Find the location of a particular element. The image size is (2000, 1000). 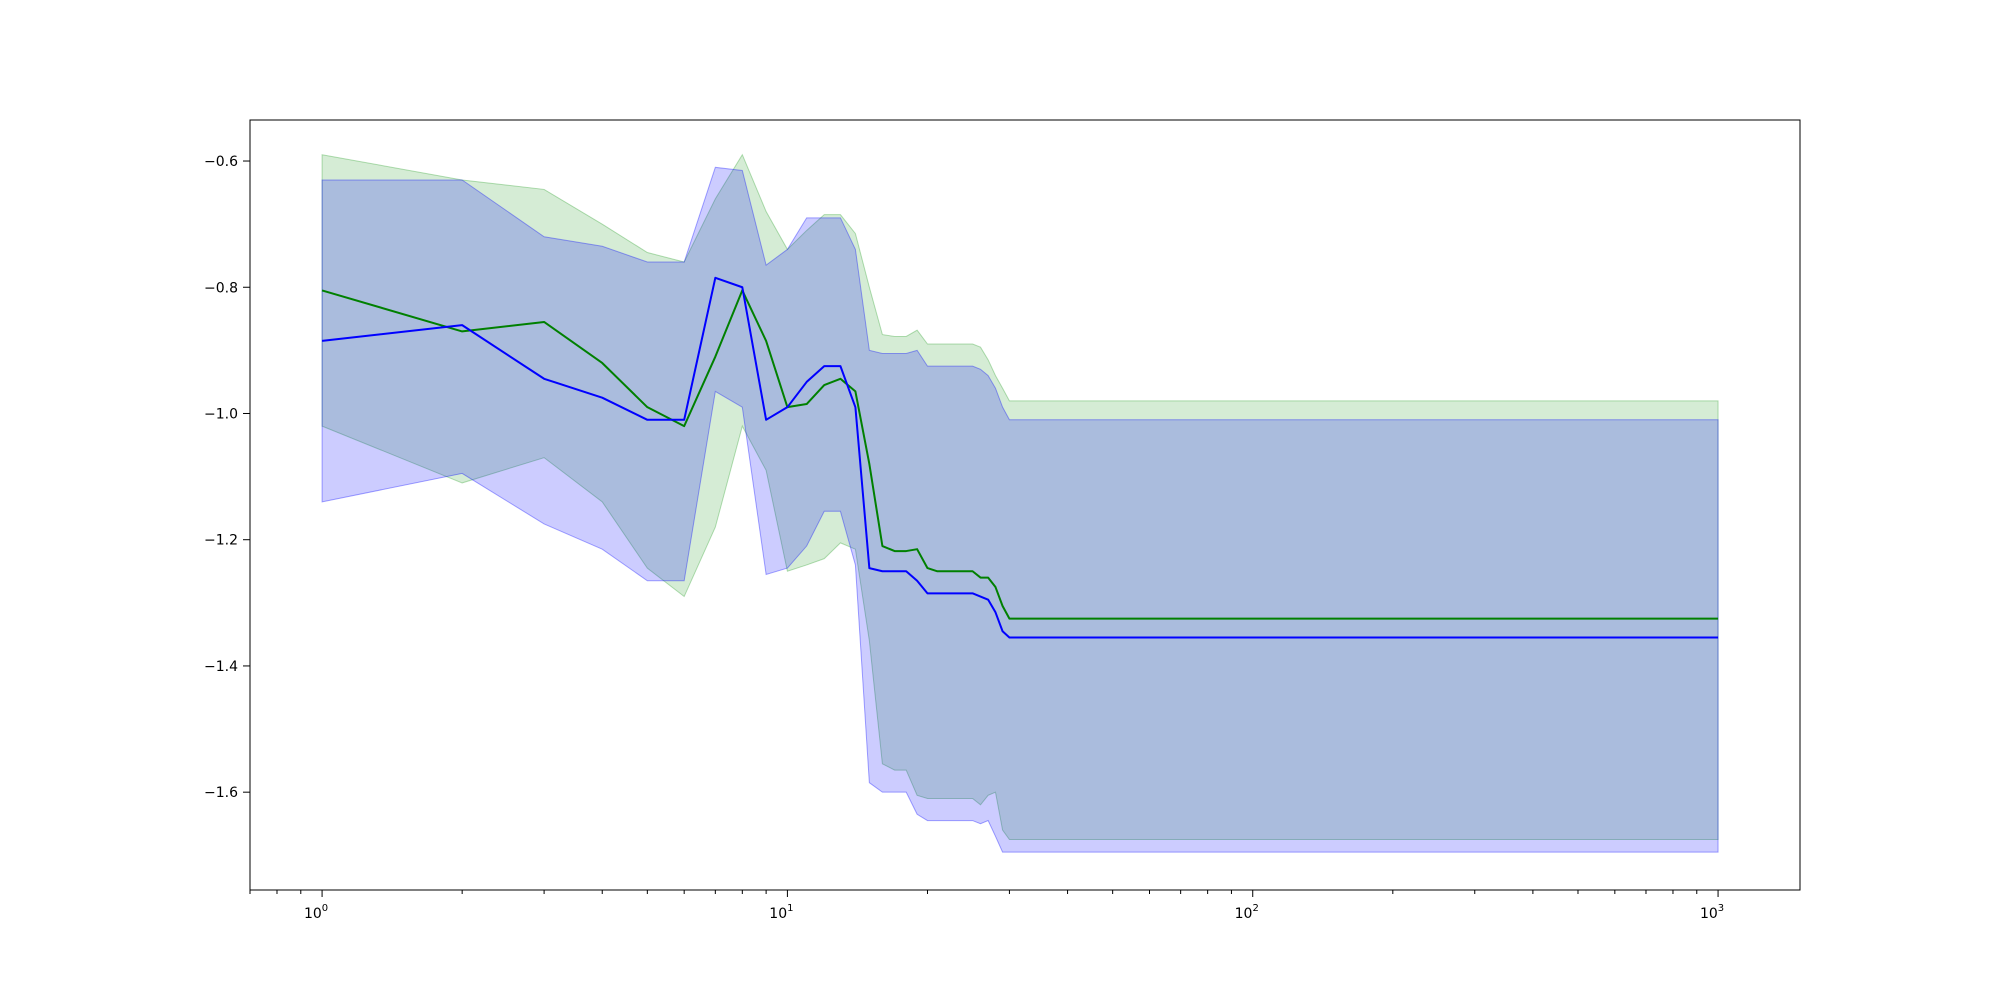

x-tick-exponent: 1 is located at coordinates (790, 908).